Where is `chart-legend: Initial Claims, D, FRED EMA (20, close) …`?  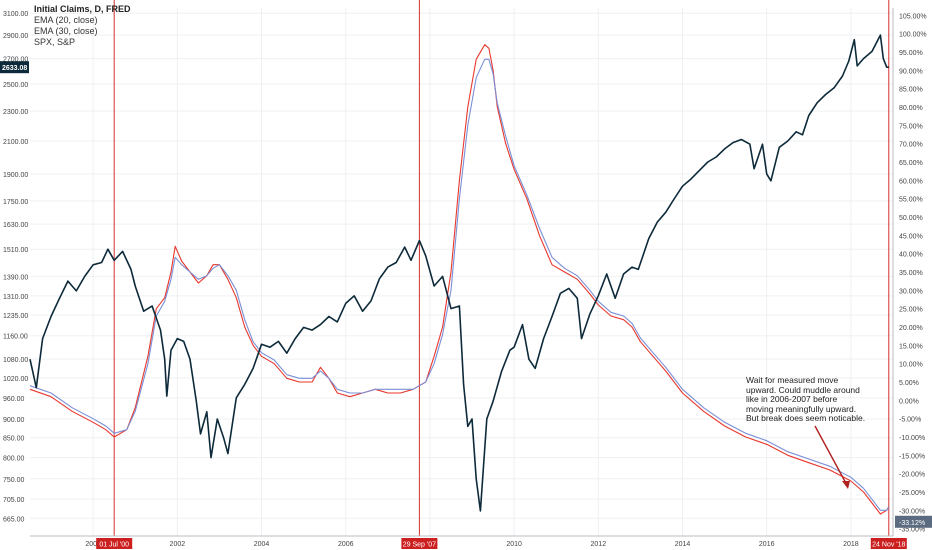 chart-legend: Initial Claims, D, FRED EMA (20, close) … is located at coordinates (82, 26).